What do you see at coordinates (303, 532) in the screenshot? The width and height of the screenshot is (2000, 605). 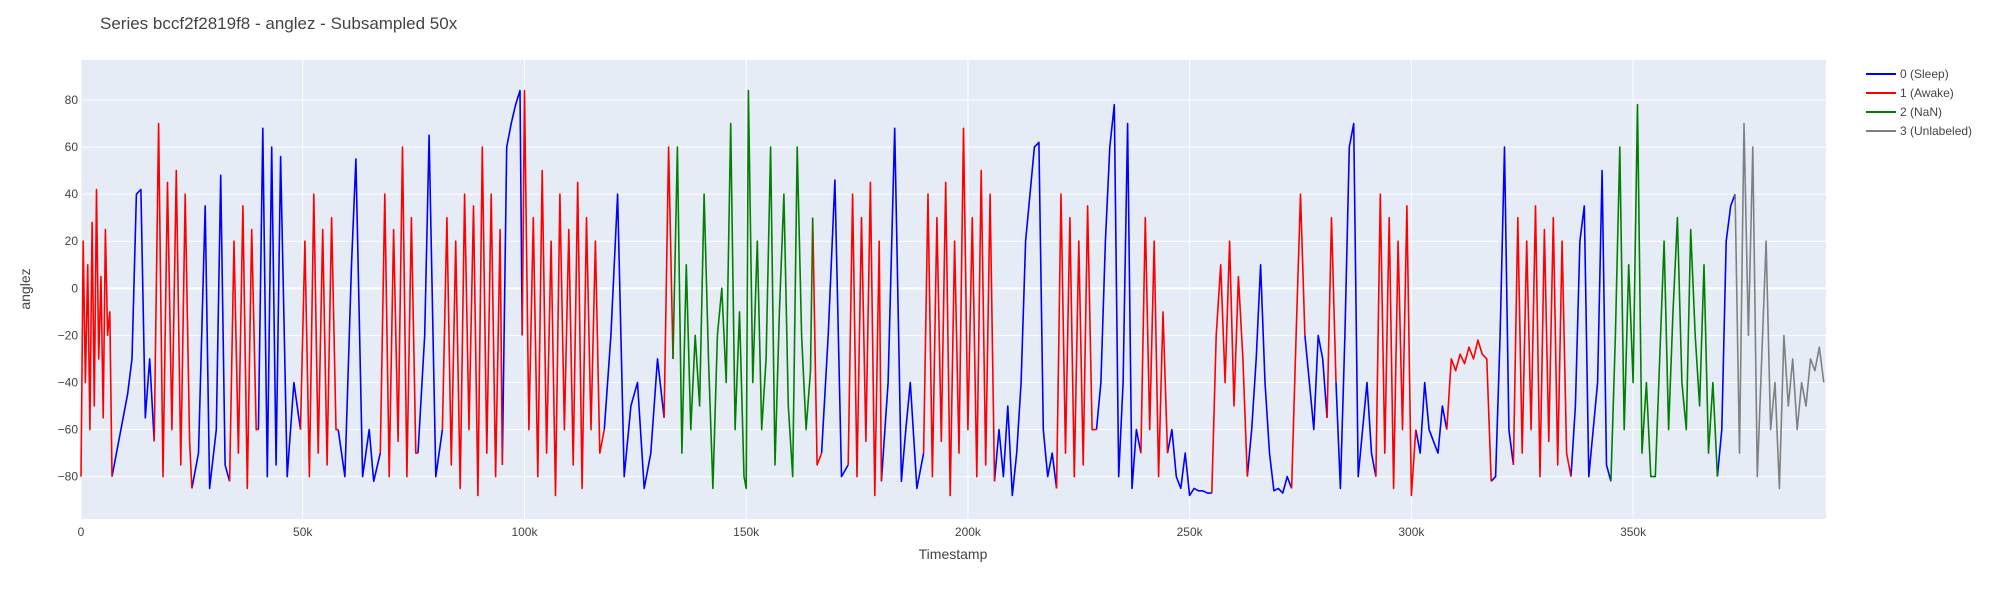 I see `x-tick-label: 50k` at bounding box center [303, 532].